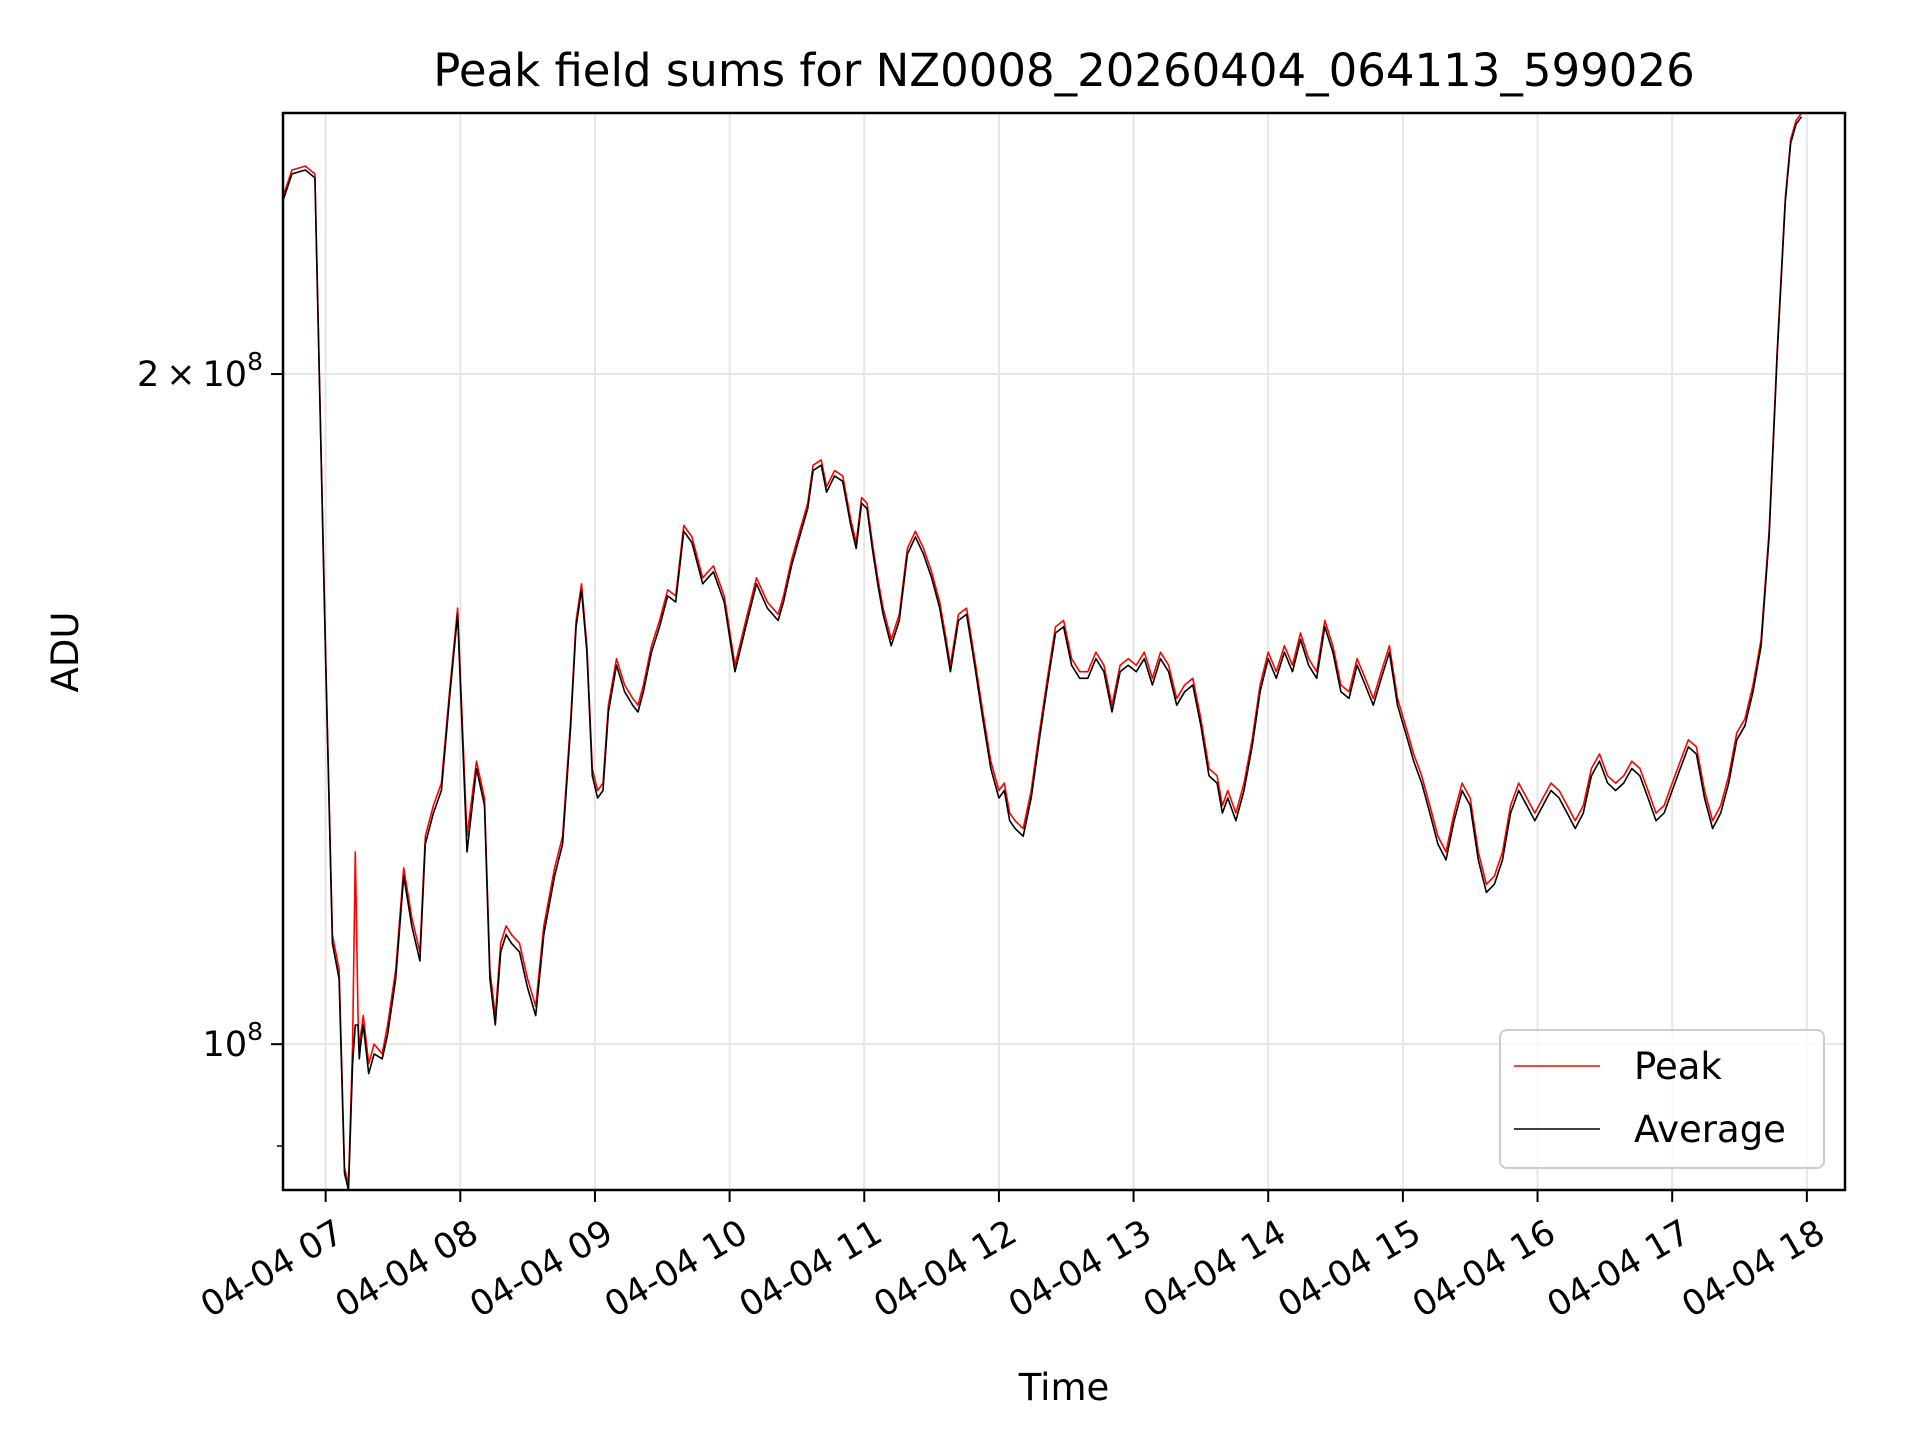 The width and height of the screenshot is (1920, 1440). Describe the element at coordinates (200, 371) in the screenshot. I see `y-tick-label: 2 × 10⁸` at that location.